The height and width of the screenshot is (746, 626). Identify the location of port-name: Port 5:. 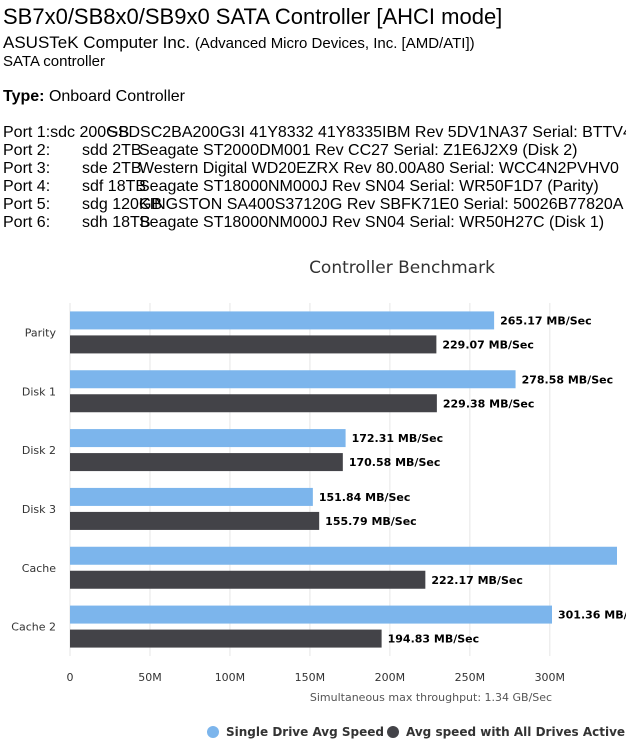
(27, 204).